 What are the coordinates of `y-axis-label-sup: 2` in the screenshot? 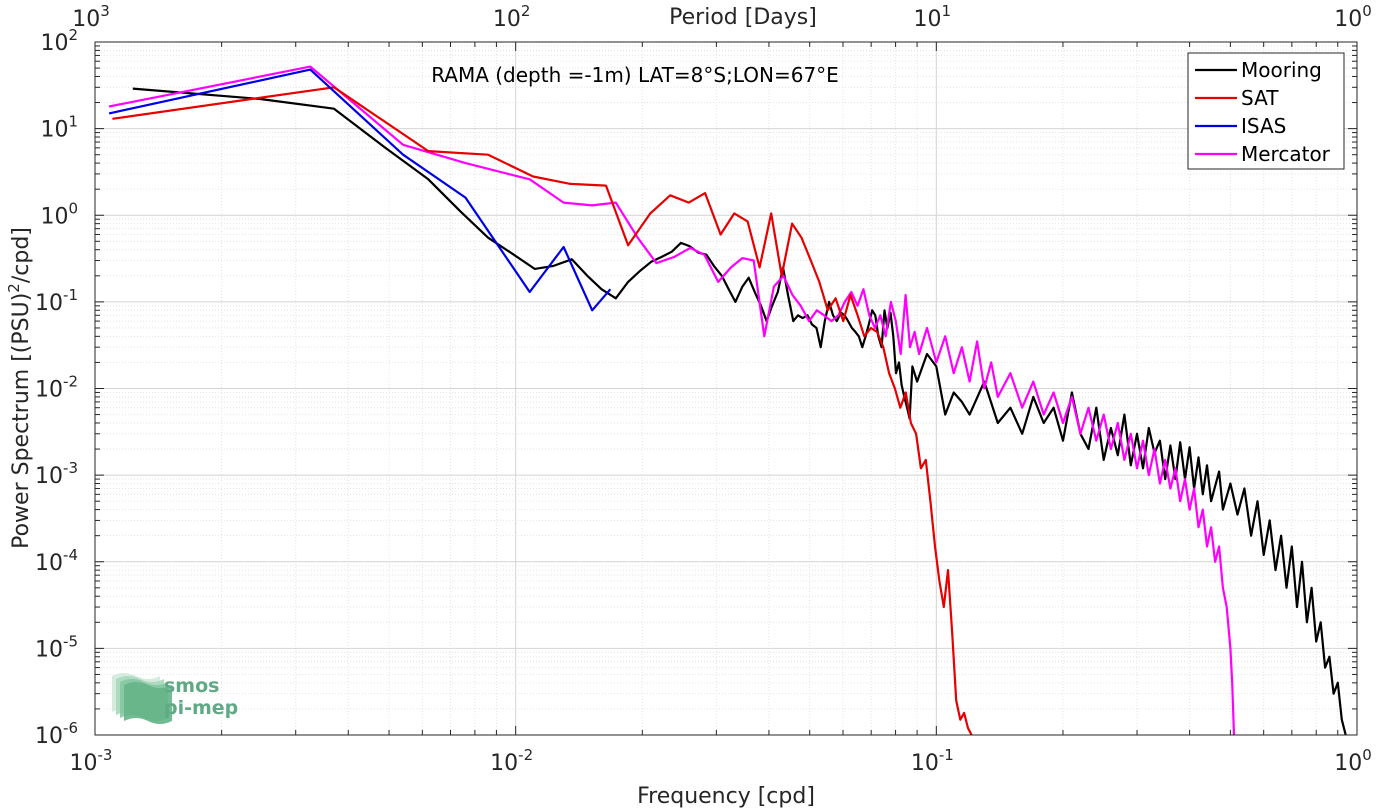 It's located at (14, 288).